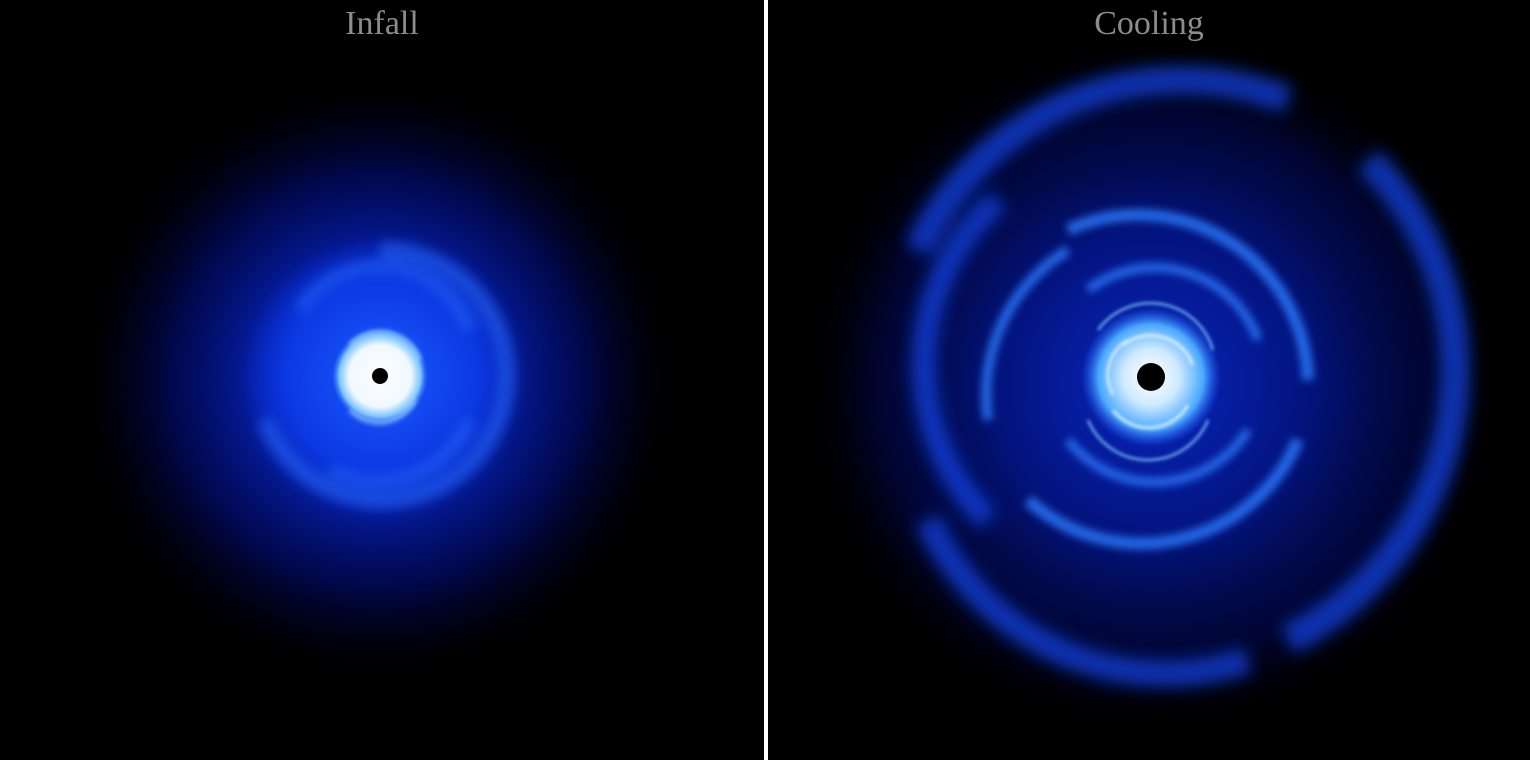  I want to click on cooling-core-streaks, so click(1150, 381).